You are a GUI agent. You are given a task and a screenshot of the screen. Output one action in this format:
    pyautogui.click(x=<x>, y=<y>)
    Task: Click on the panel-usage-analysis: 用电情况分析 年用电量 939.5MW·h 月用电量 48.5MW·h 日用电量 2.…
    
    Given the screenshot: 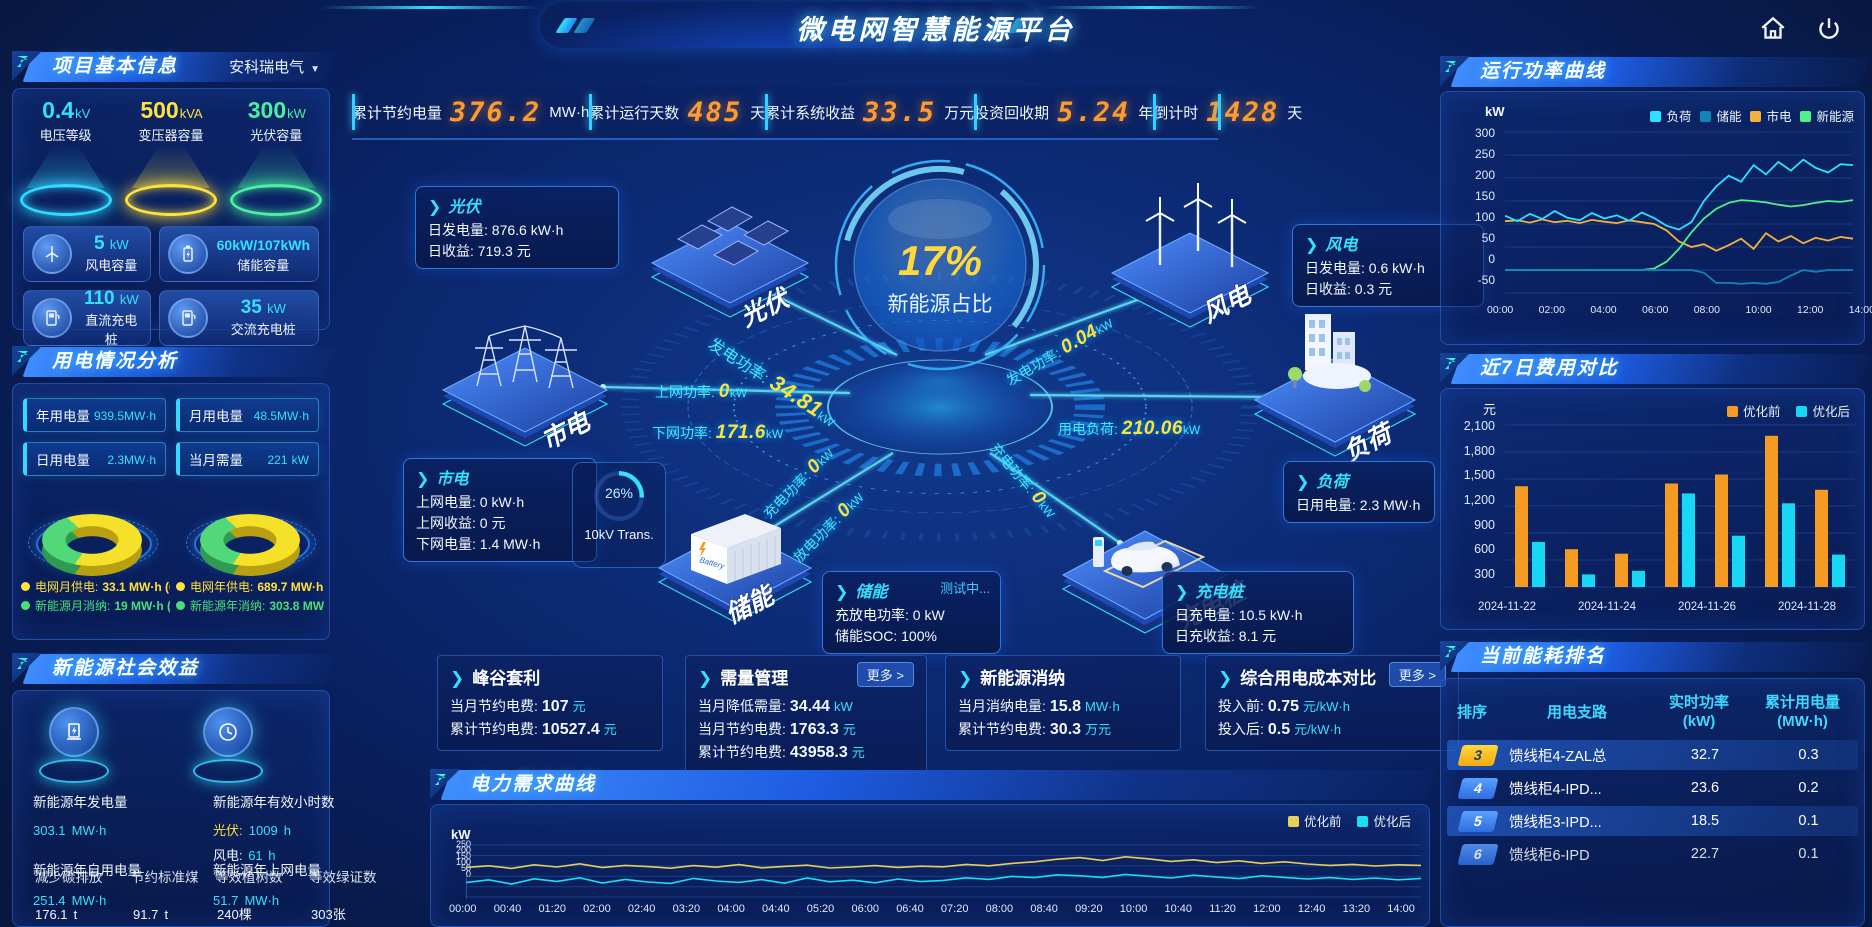 What is the action you would take?
    pyautogui.click(x=174, y=492)
    